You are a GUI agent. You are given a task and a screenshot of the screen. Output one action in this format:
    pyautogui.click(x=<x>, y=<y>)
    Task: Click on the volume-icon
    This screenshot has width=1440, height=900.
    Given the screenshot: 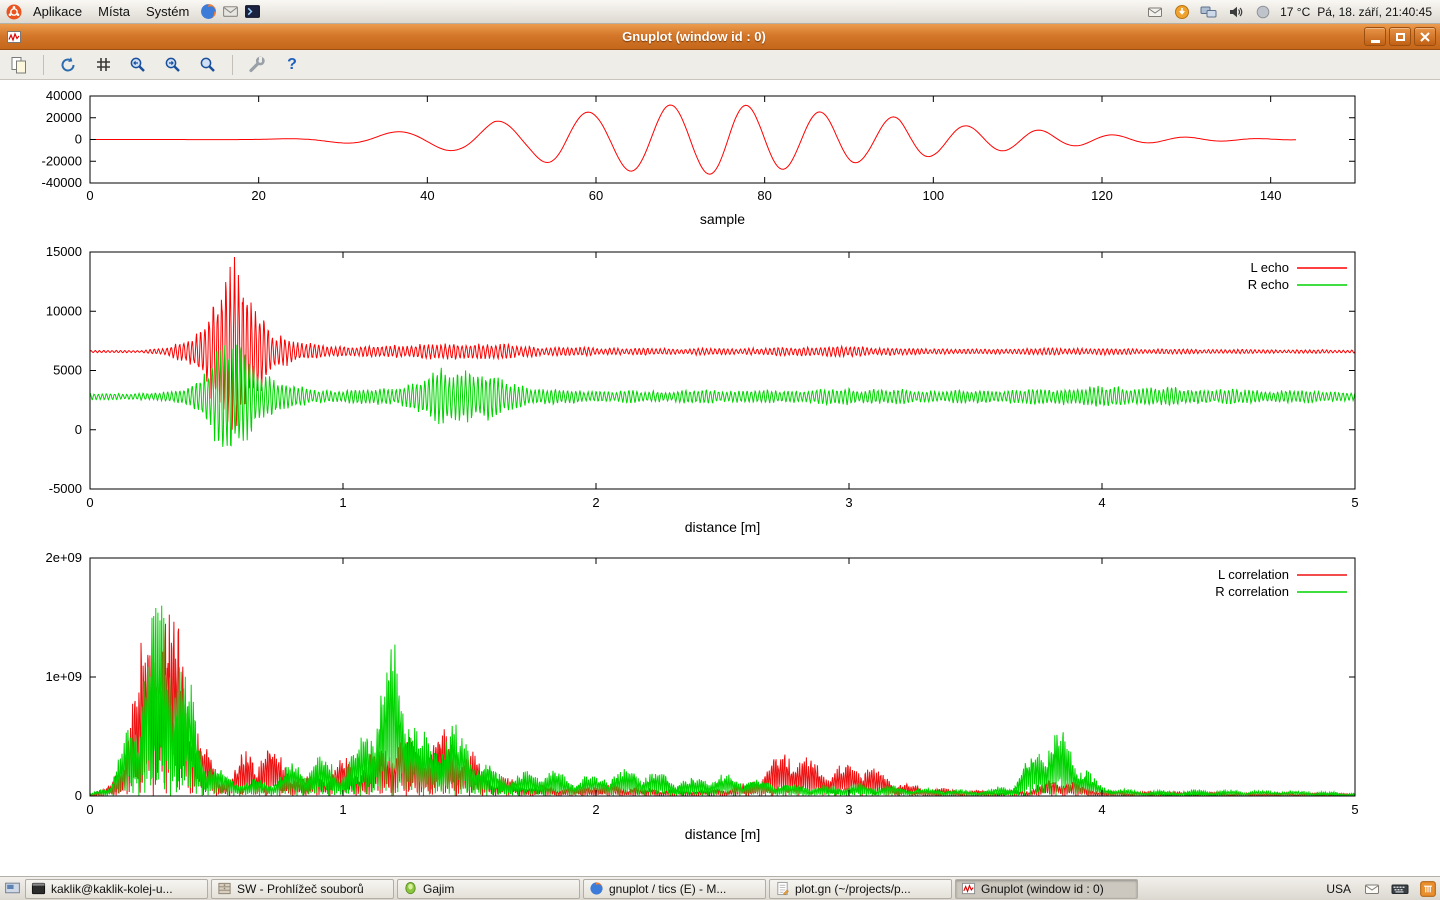 What is the action you would take?
    pyautogui.click(x=1236, y=12)
    